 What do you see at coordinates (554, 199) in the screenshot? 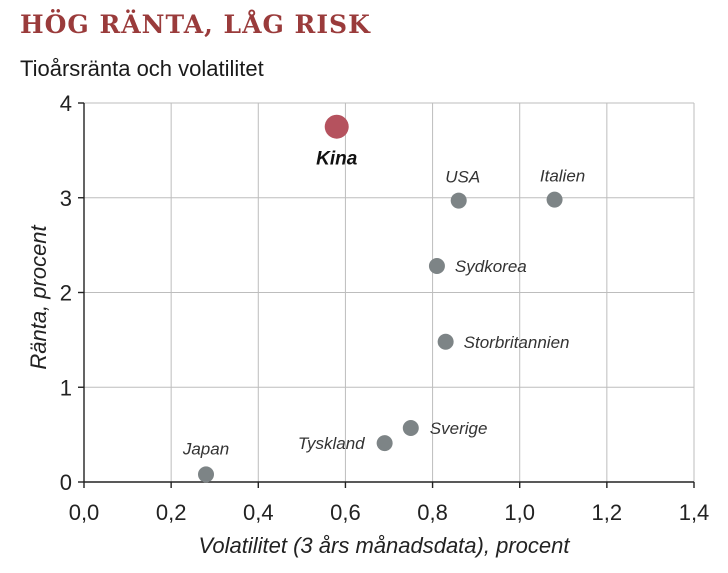
I see `data-point-italien` at bounding box center [554, 199].